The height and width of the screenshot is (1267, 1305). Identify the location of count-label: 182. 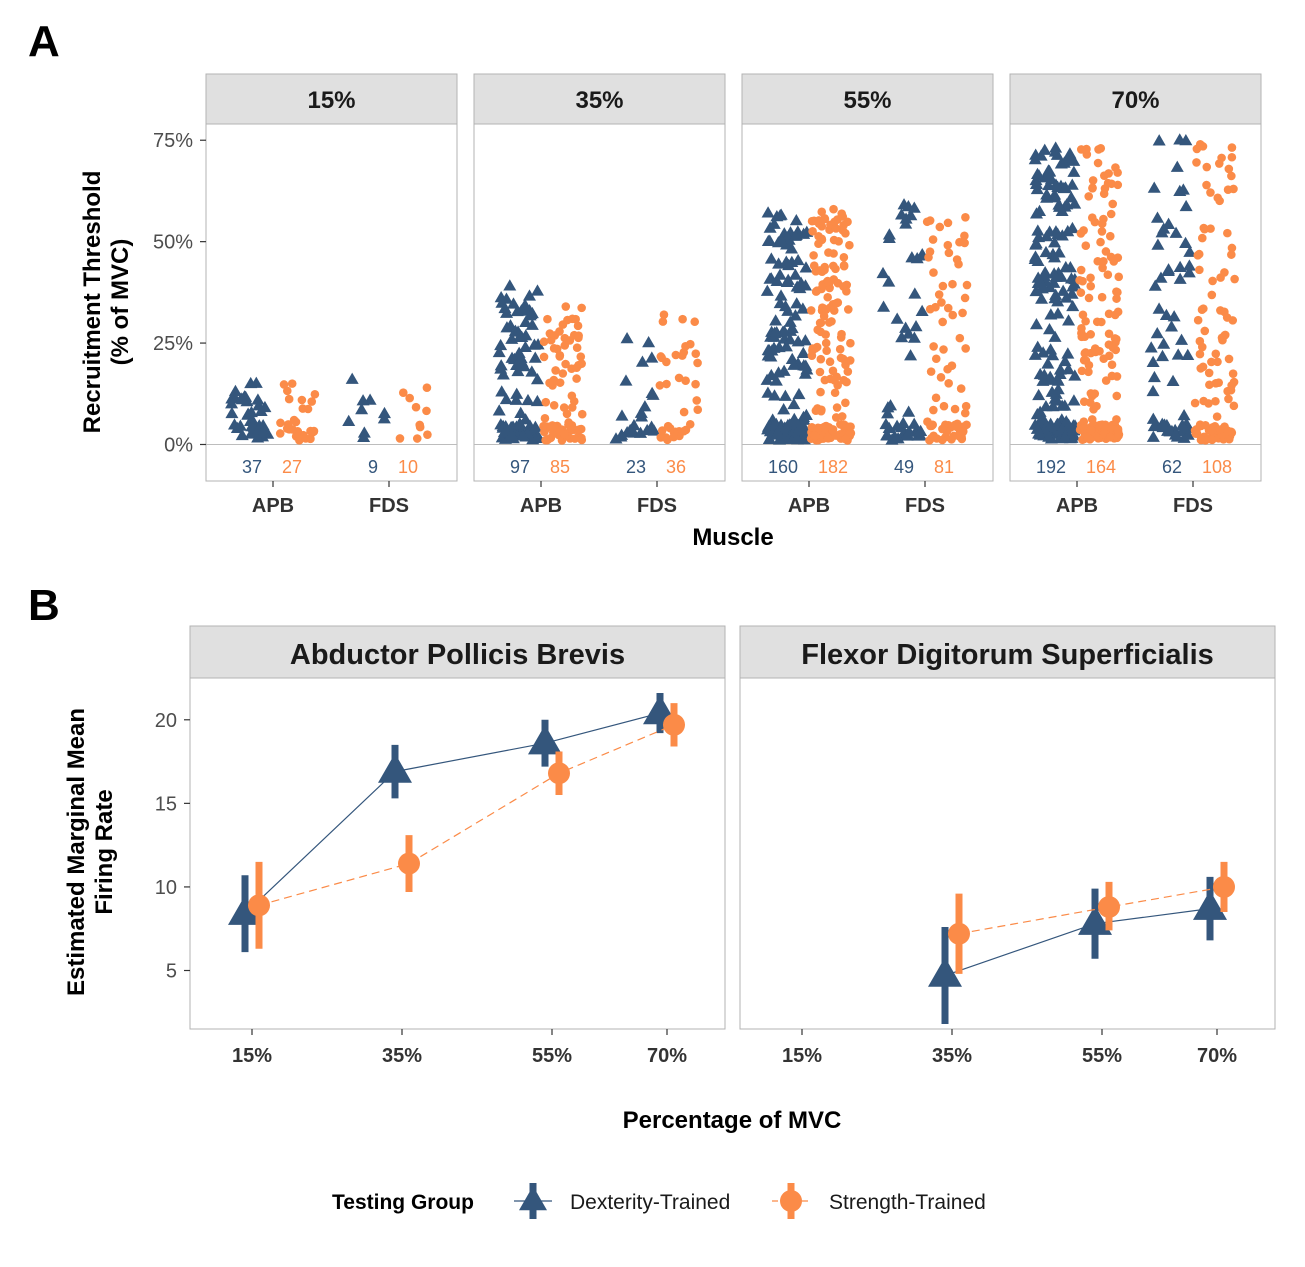
(833, 467).